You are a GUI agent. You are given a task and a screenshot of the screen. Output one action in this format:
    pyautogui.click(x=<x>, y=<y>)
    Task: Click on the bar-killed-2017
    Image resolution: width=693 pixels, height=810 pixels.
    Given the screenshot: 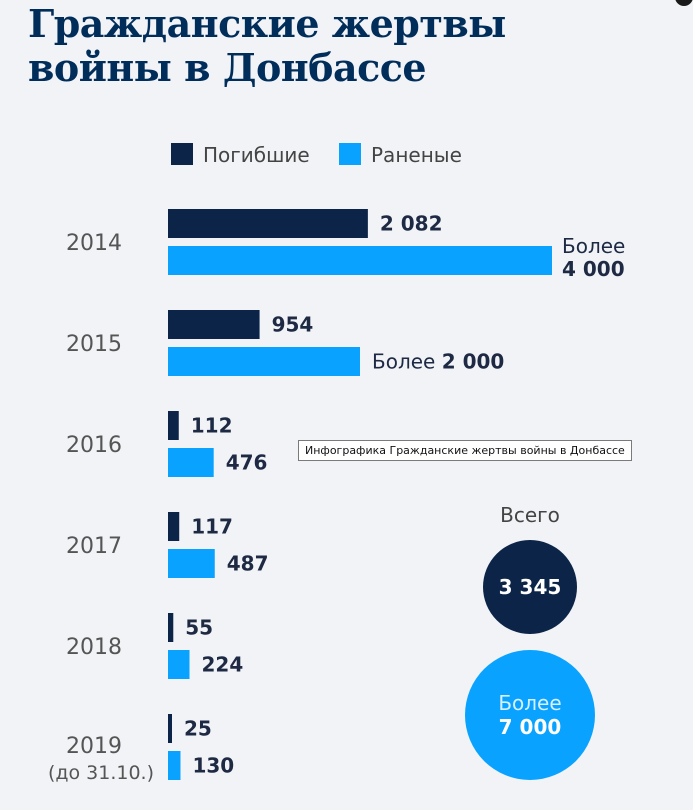 What is the action you would take?
    pyautogui.click(x=174, y=526)
    